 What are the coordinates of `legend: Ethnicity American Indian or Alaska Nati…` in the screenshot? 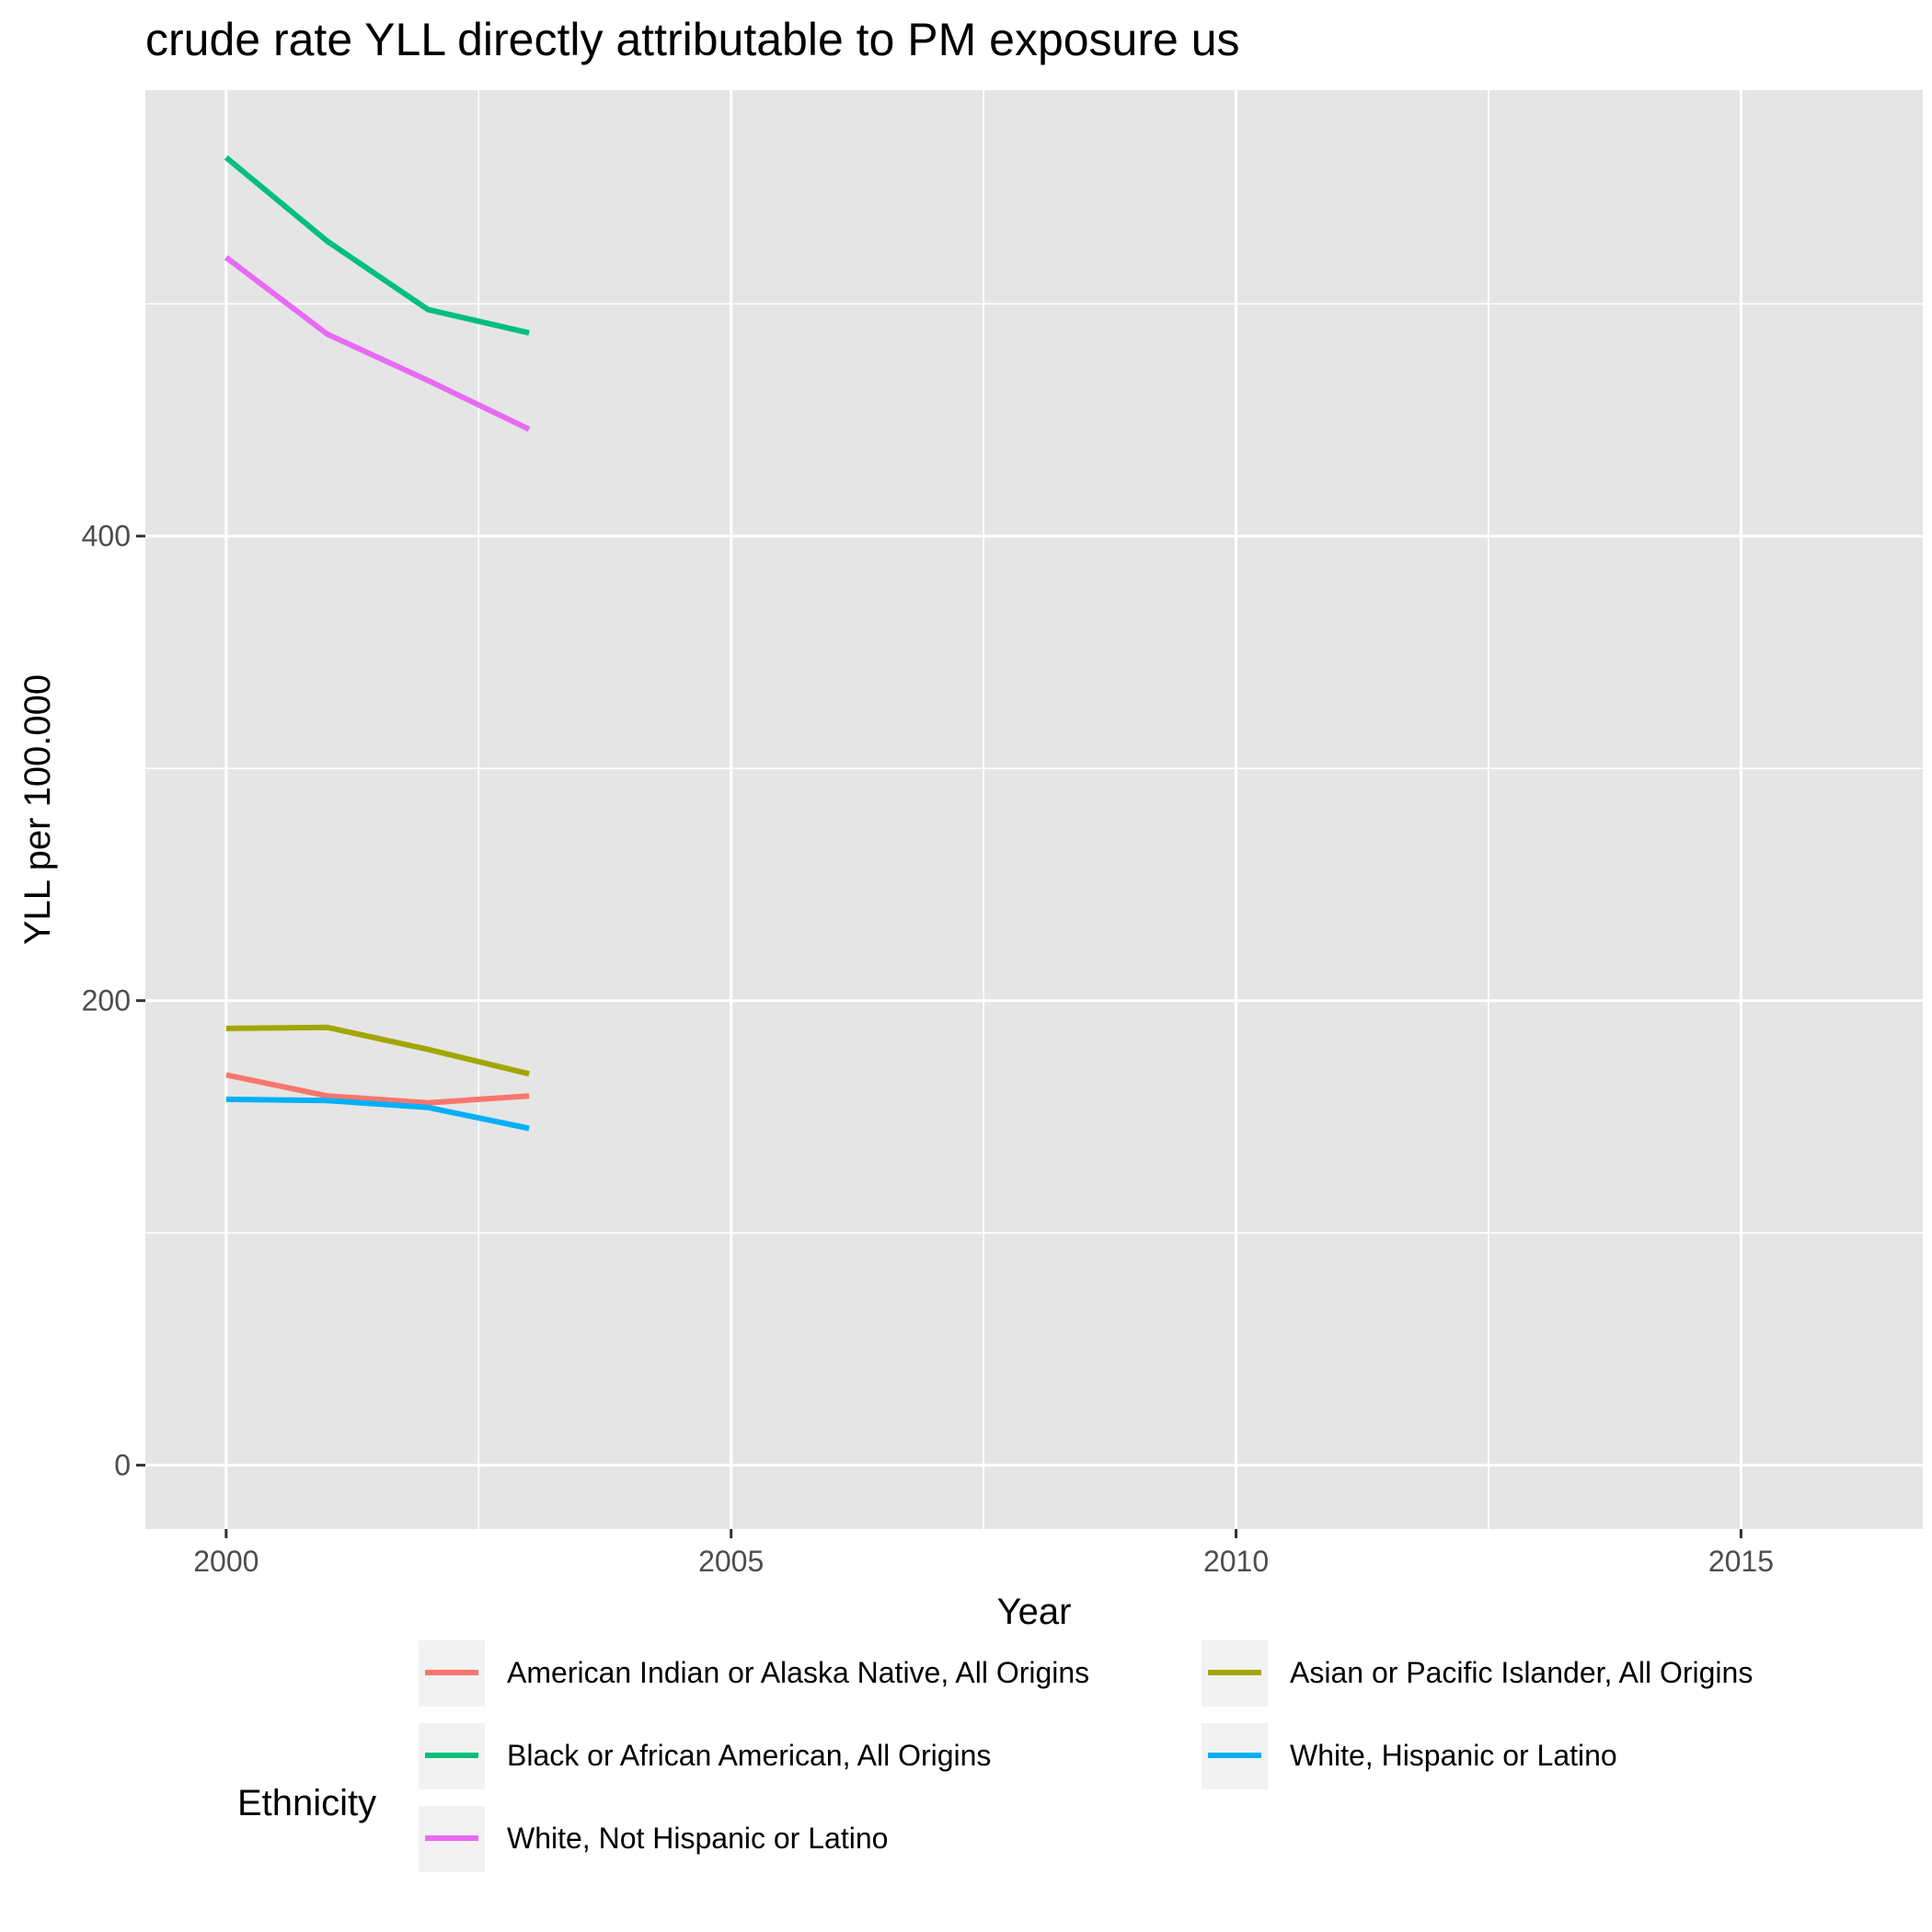 It's located at (995, 1756).